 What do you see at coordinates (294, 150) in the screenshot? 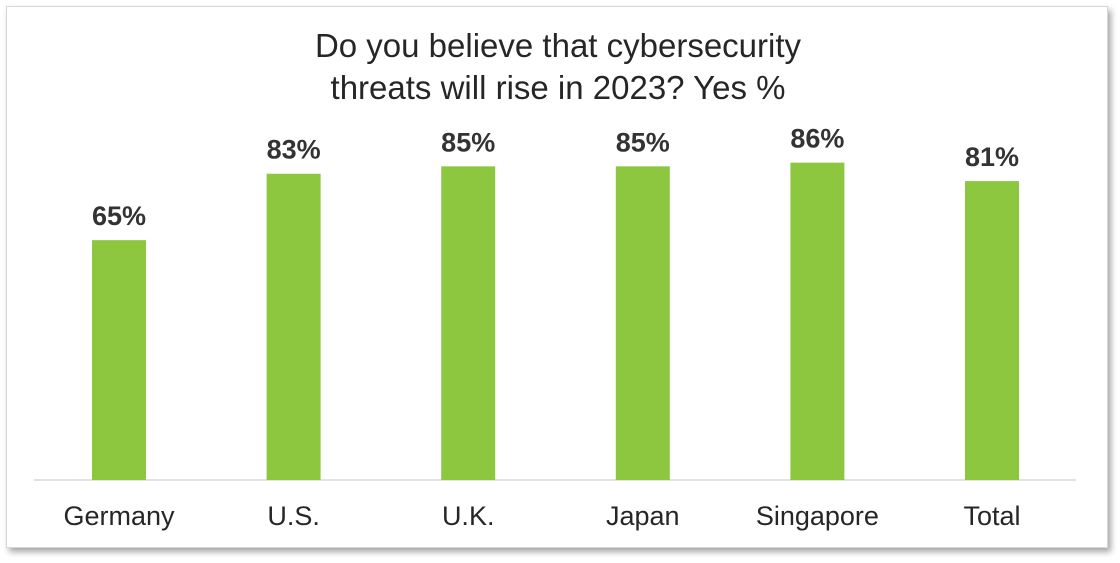
I see `data-label: 83%` at bounding box center [294, 150].